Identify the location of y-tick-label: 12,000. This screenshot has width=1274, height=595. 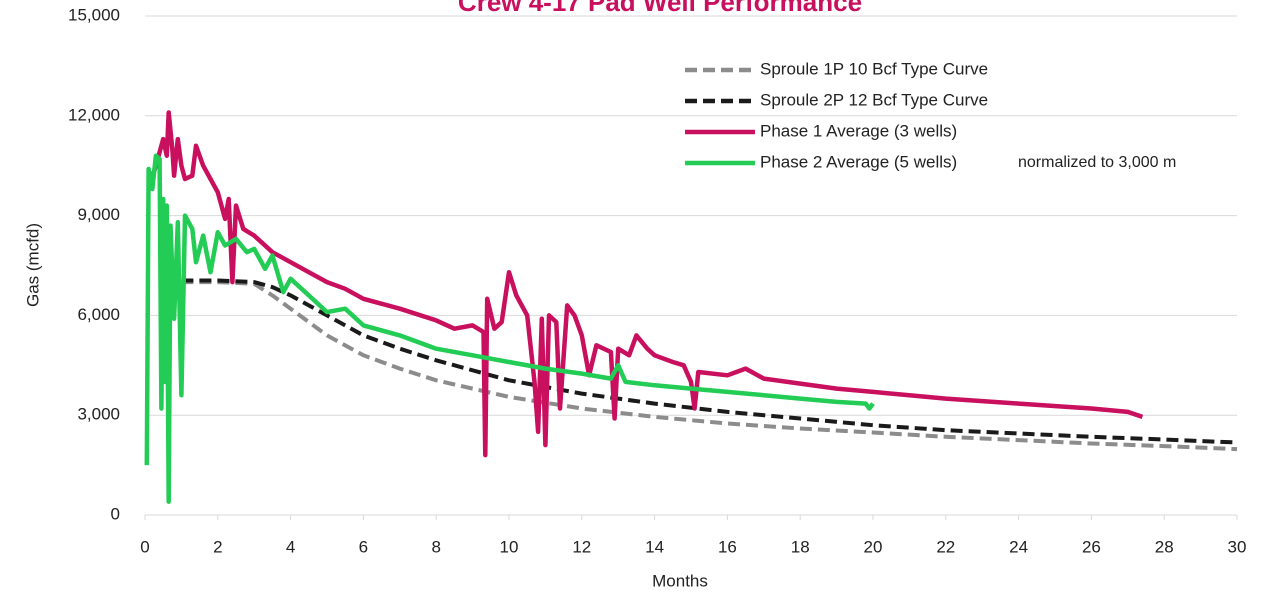
(94, 114).